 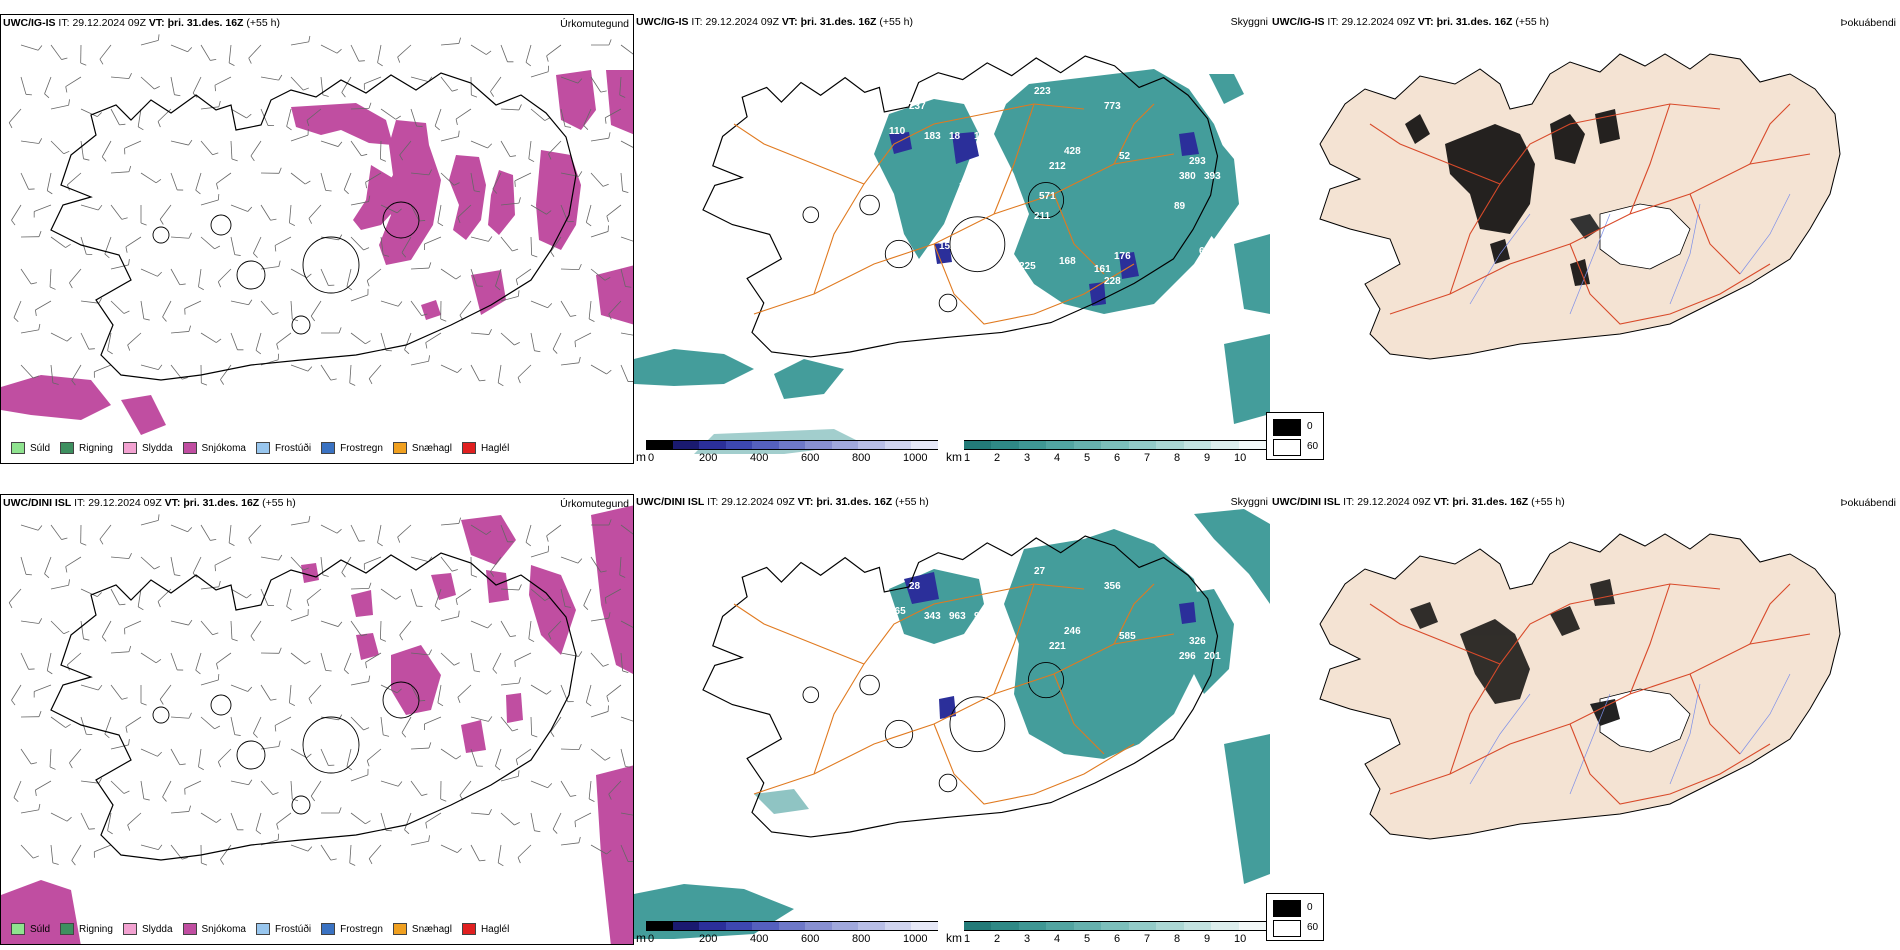 What do you see at coordinates (422, 448) in the screenshot?
I see `legend-item: Snæhagl` at bounding box center [422, 448].